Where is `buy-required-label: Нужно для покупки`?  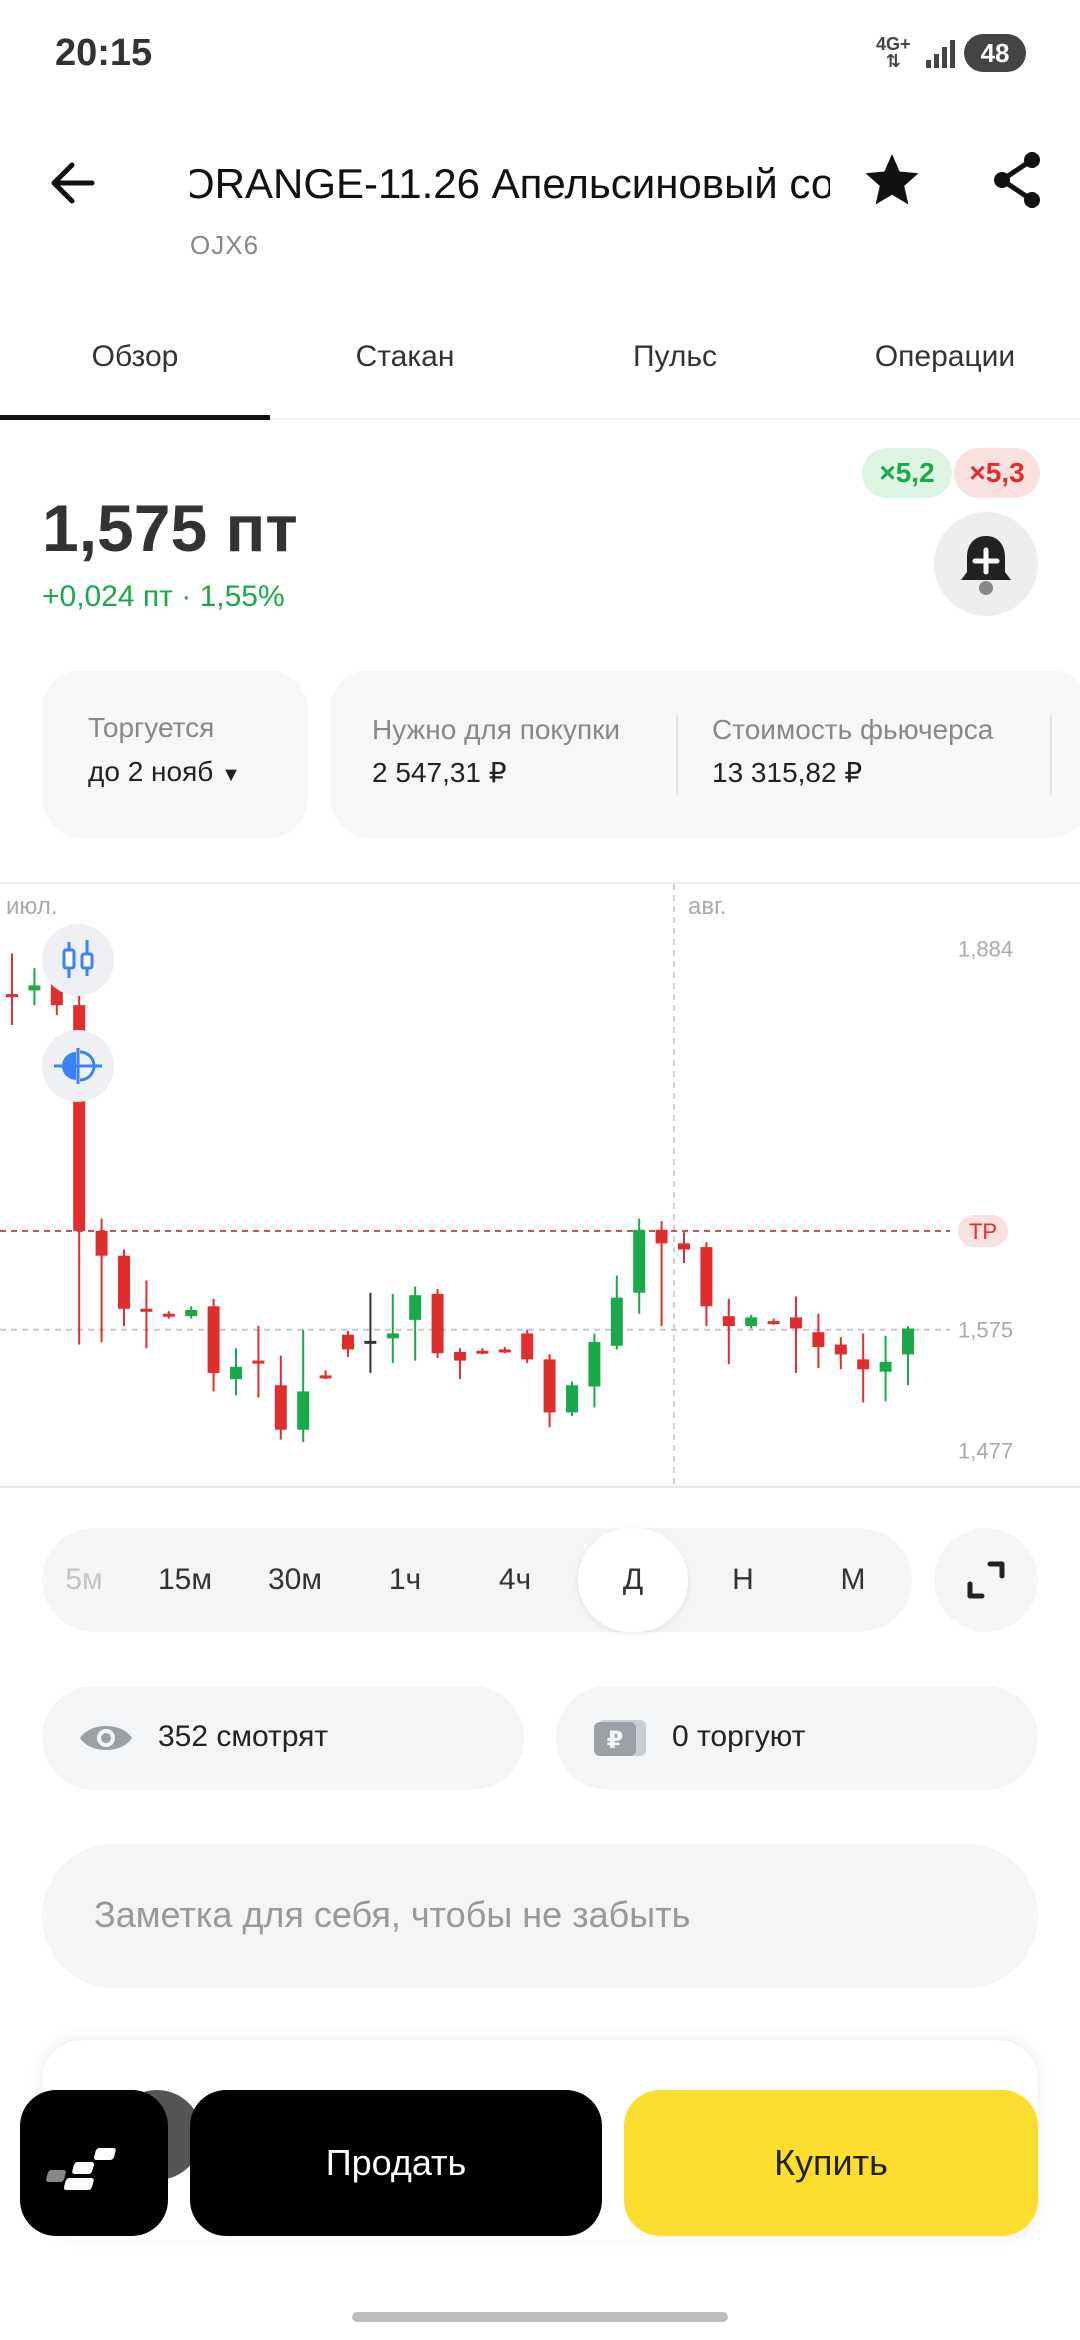 buy-required-label: Нужно для покупки is located at coordinates (496, 729).